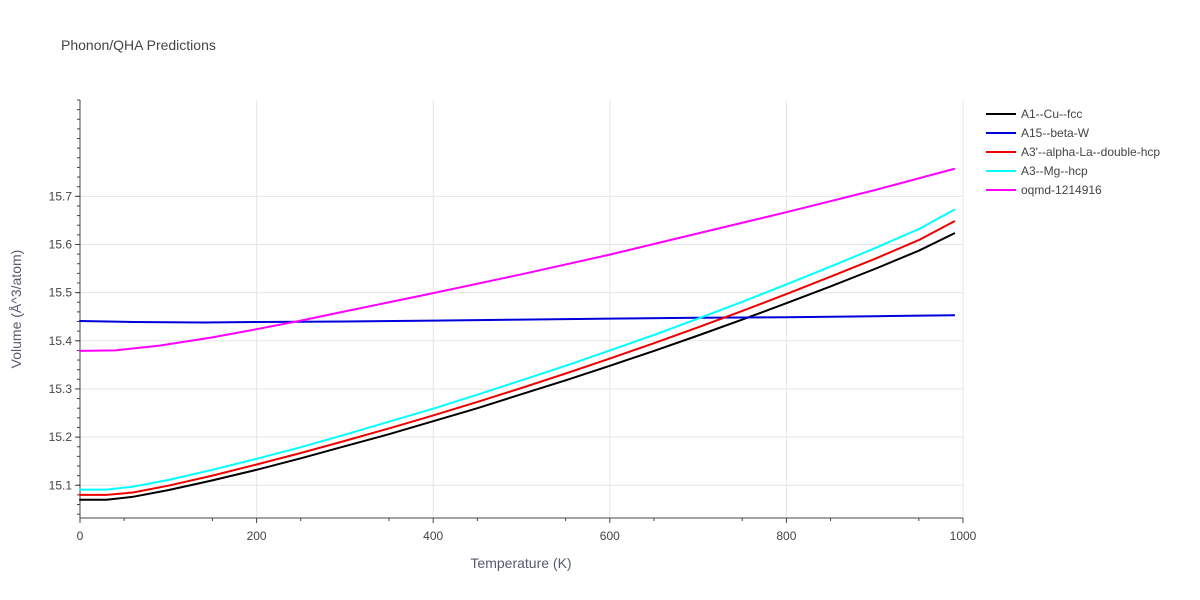 The image size is (1200, 600). I want to click on x-axis-title: Temperature (K), so click(520, 563).